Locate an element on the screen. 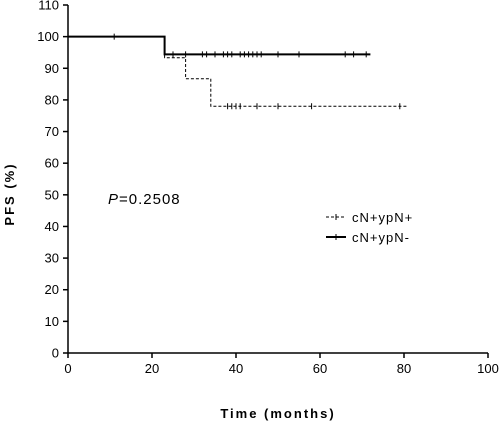 This screenshot has height=424, width=500. y-tick-label: 20 is located at coordinates (52, 289).